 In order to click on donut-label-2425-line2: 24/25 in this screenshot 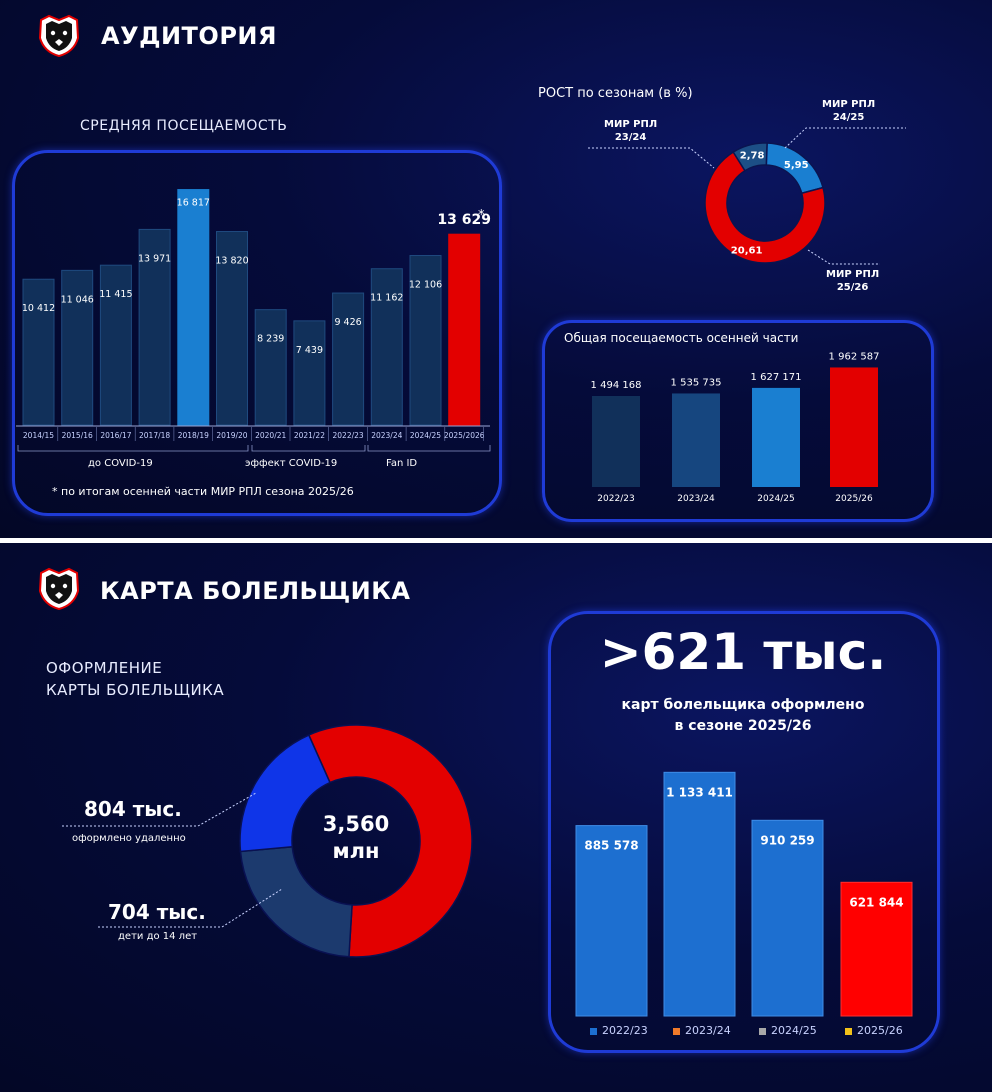, I will do `click(848, 117)`.